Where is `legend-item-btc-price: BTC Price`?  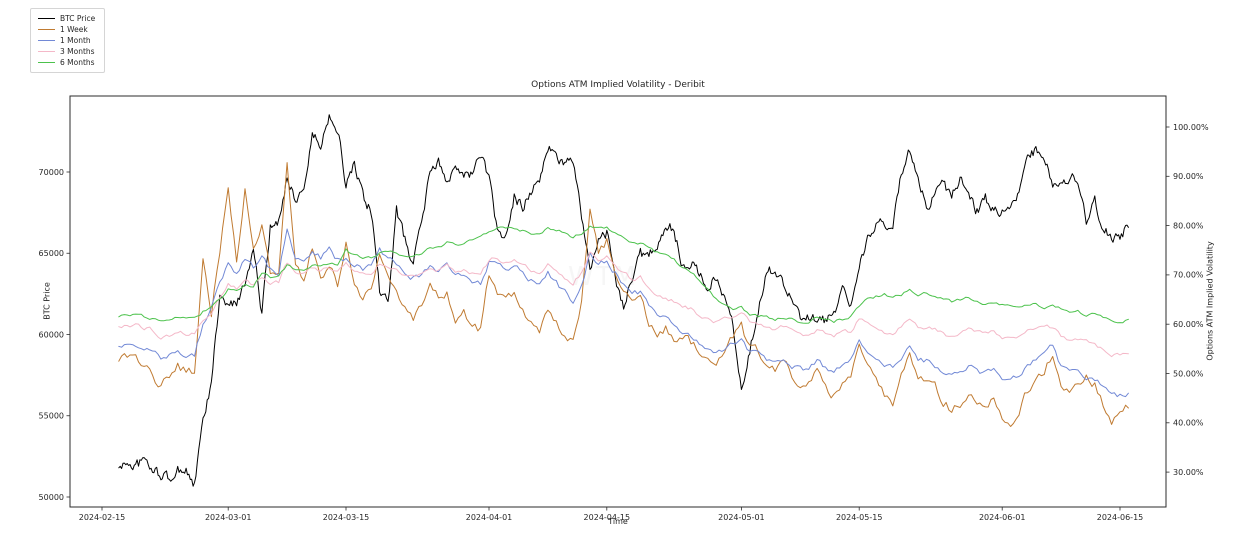
legend-item-btc-price: BTC Price is located at coordinates (66, 18).